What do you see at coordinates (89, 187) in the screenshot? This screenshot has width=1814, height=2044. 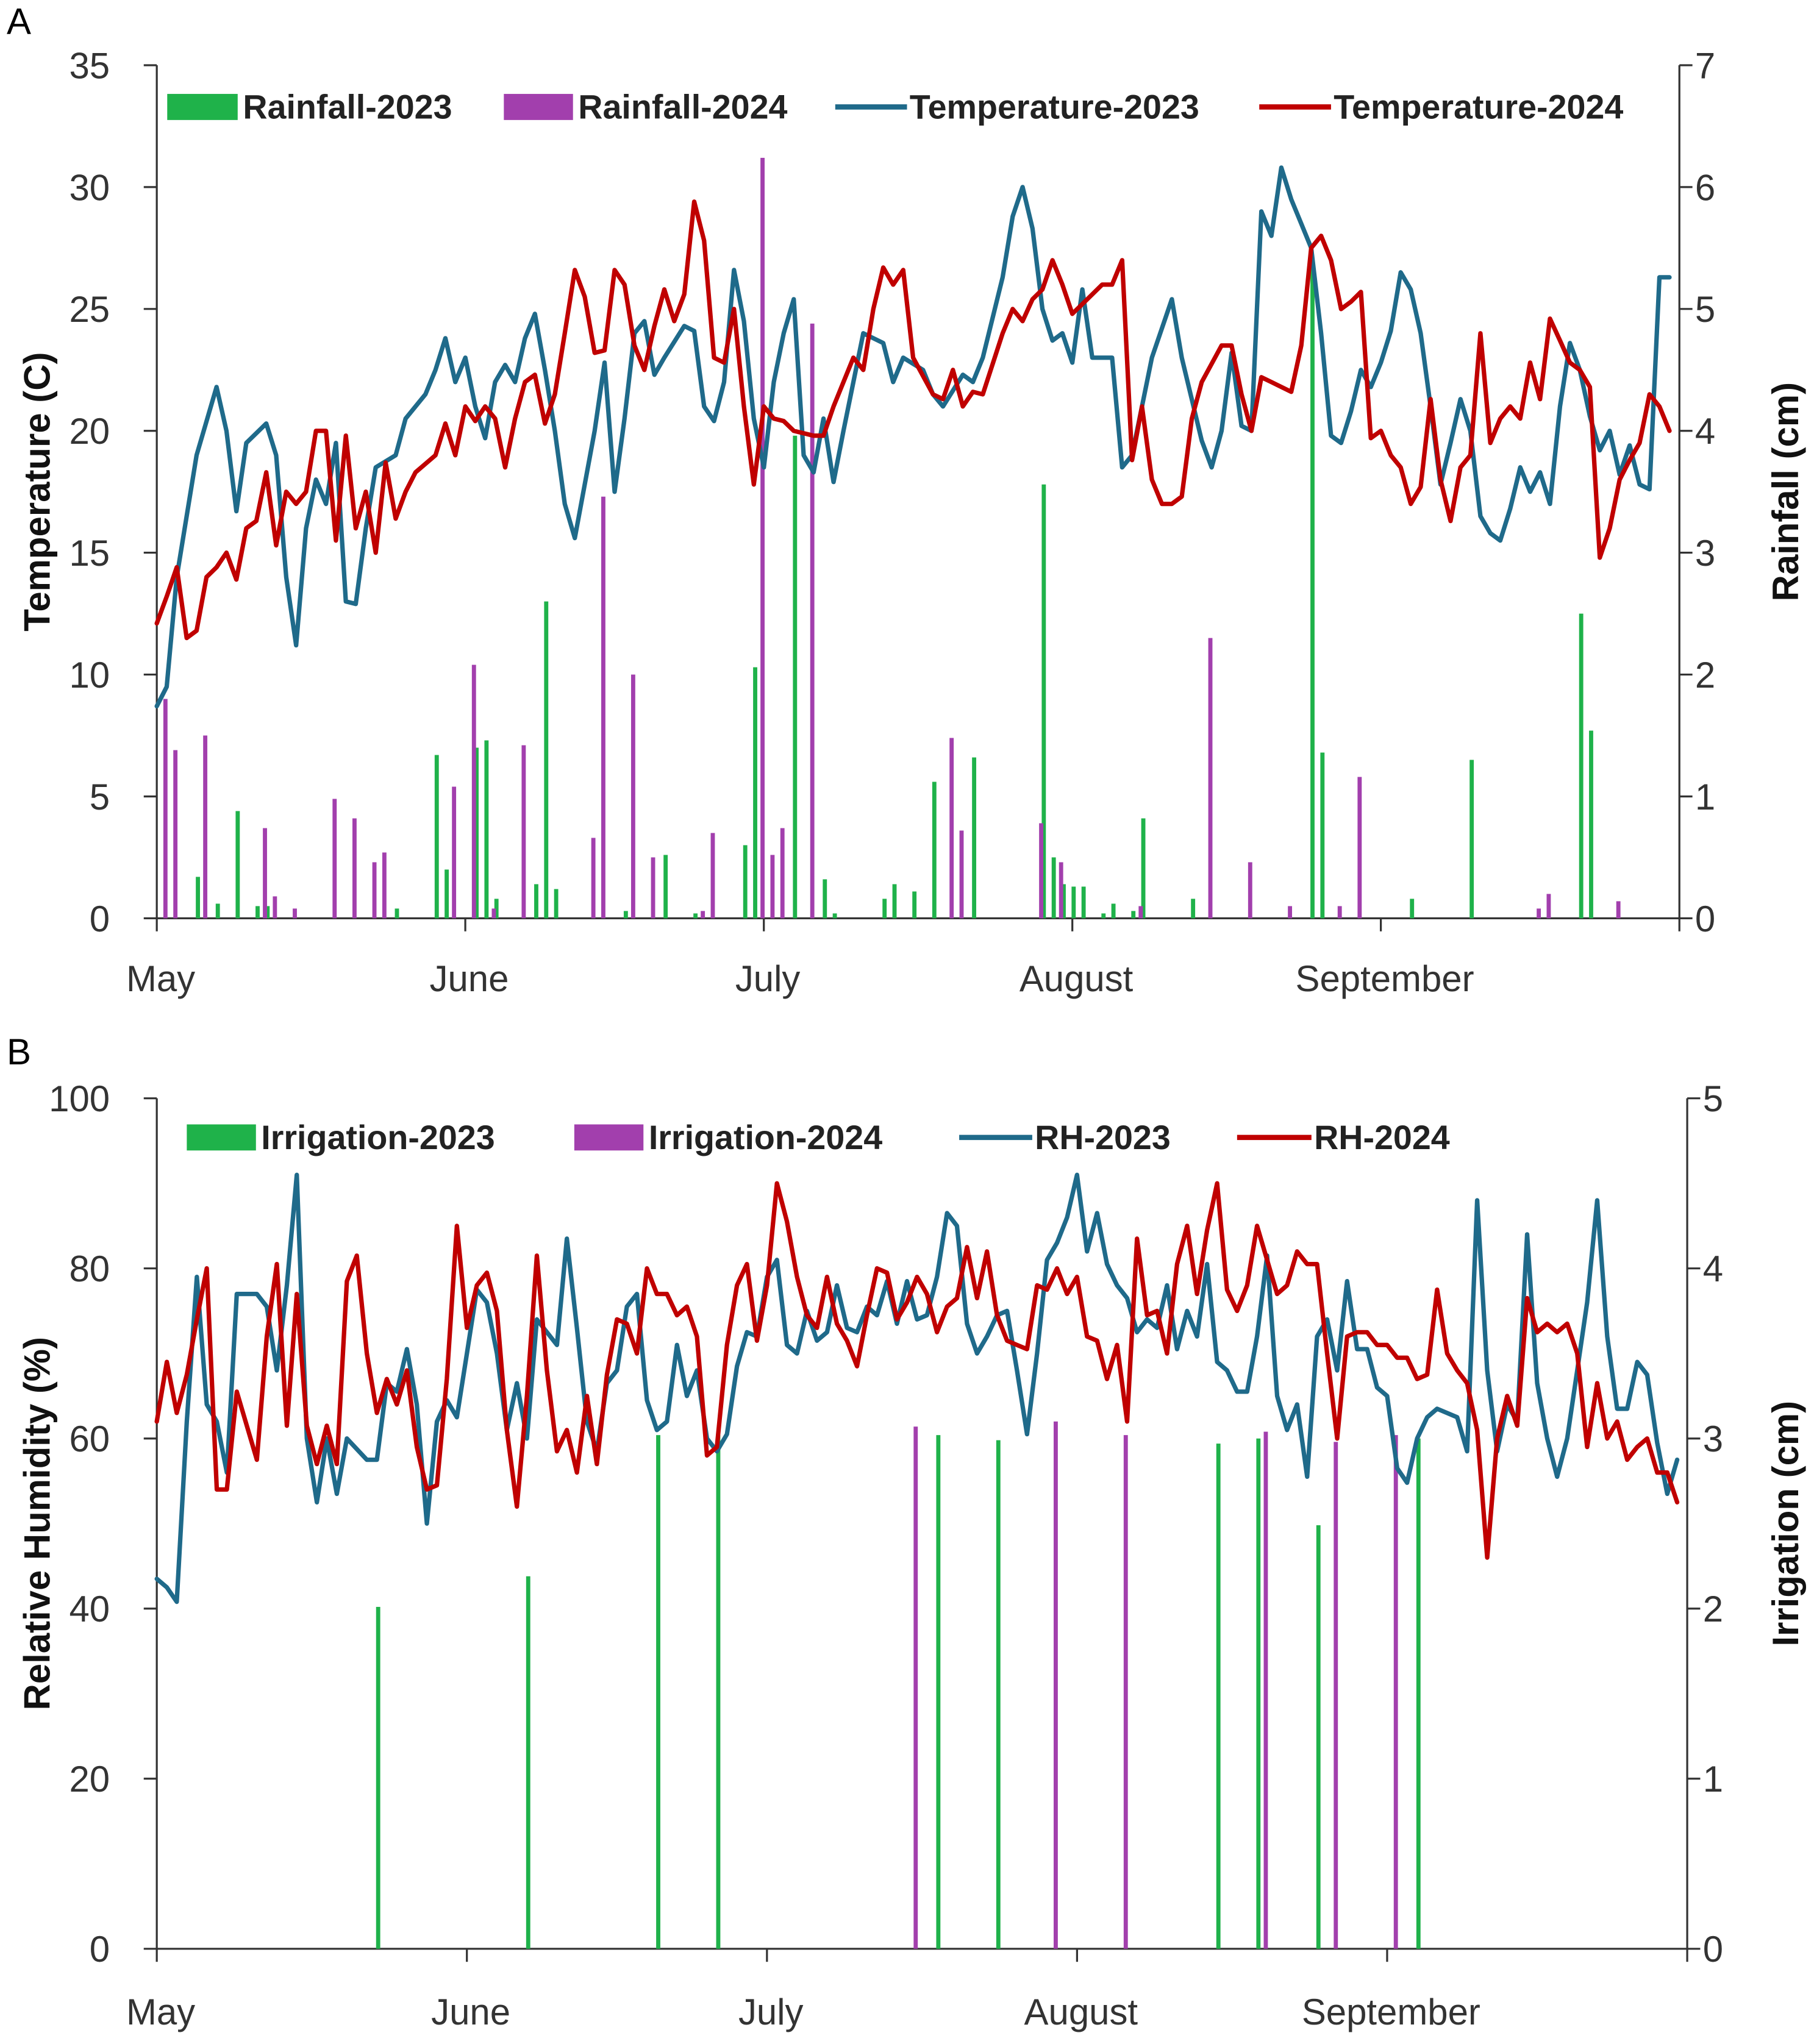 I see `left-tick-label: 30` at bounding box center [89, 187].